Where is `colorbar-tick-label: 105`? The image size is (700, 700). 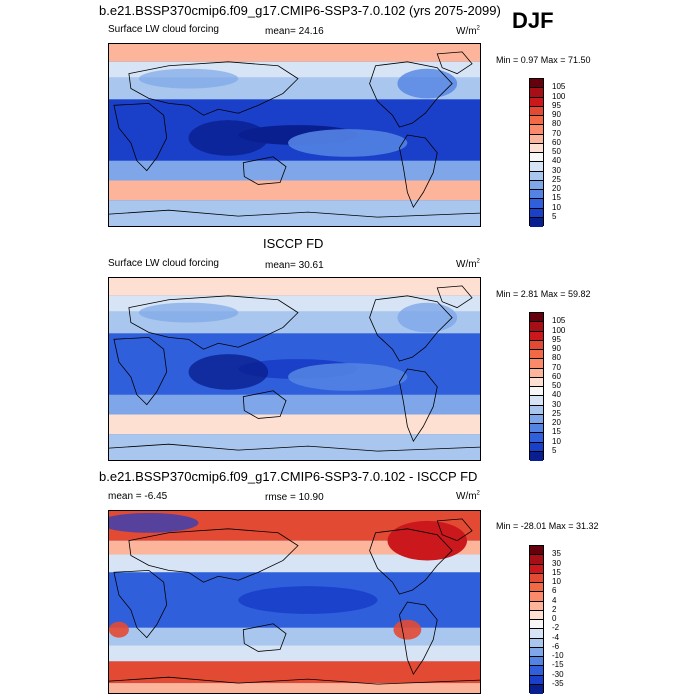 colorbar-tick-label: 105 is located at coordinates (559, 87).